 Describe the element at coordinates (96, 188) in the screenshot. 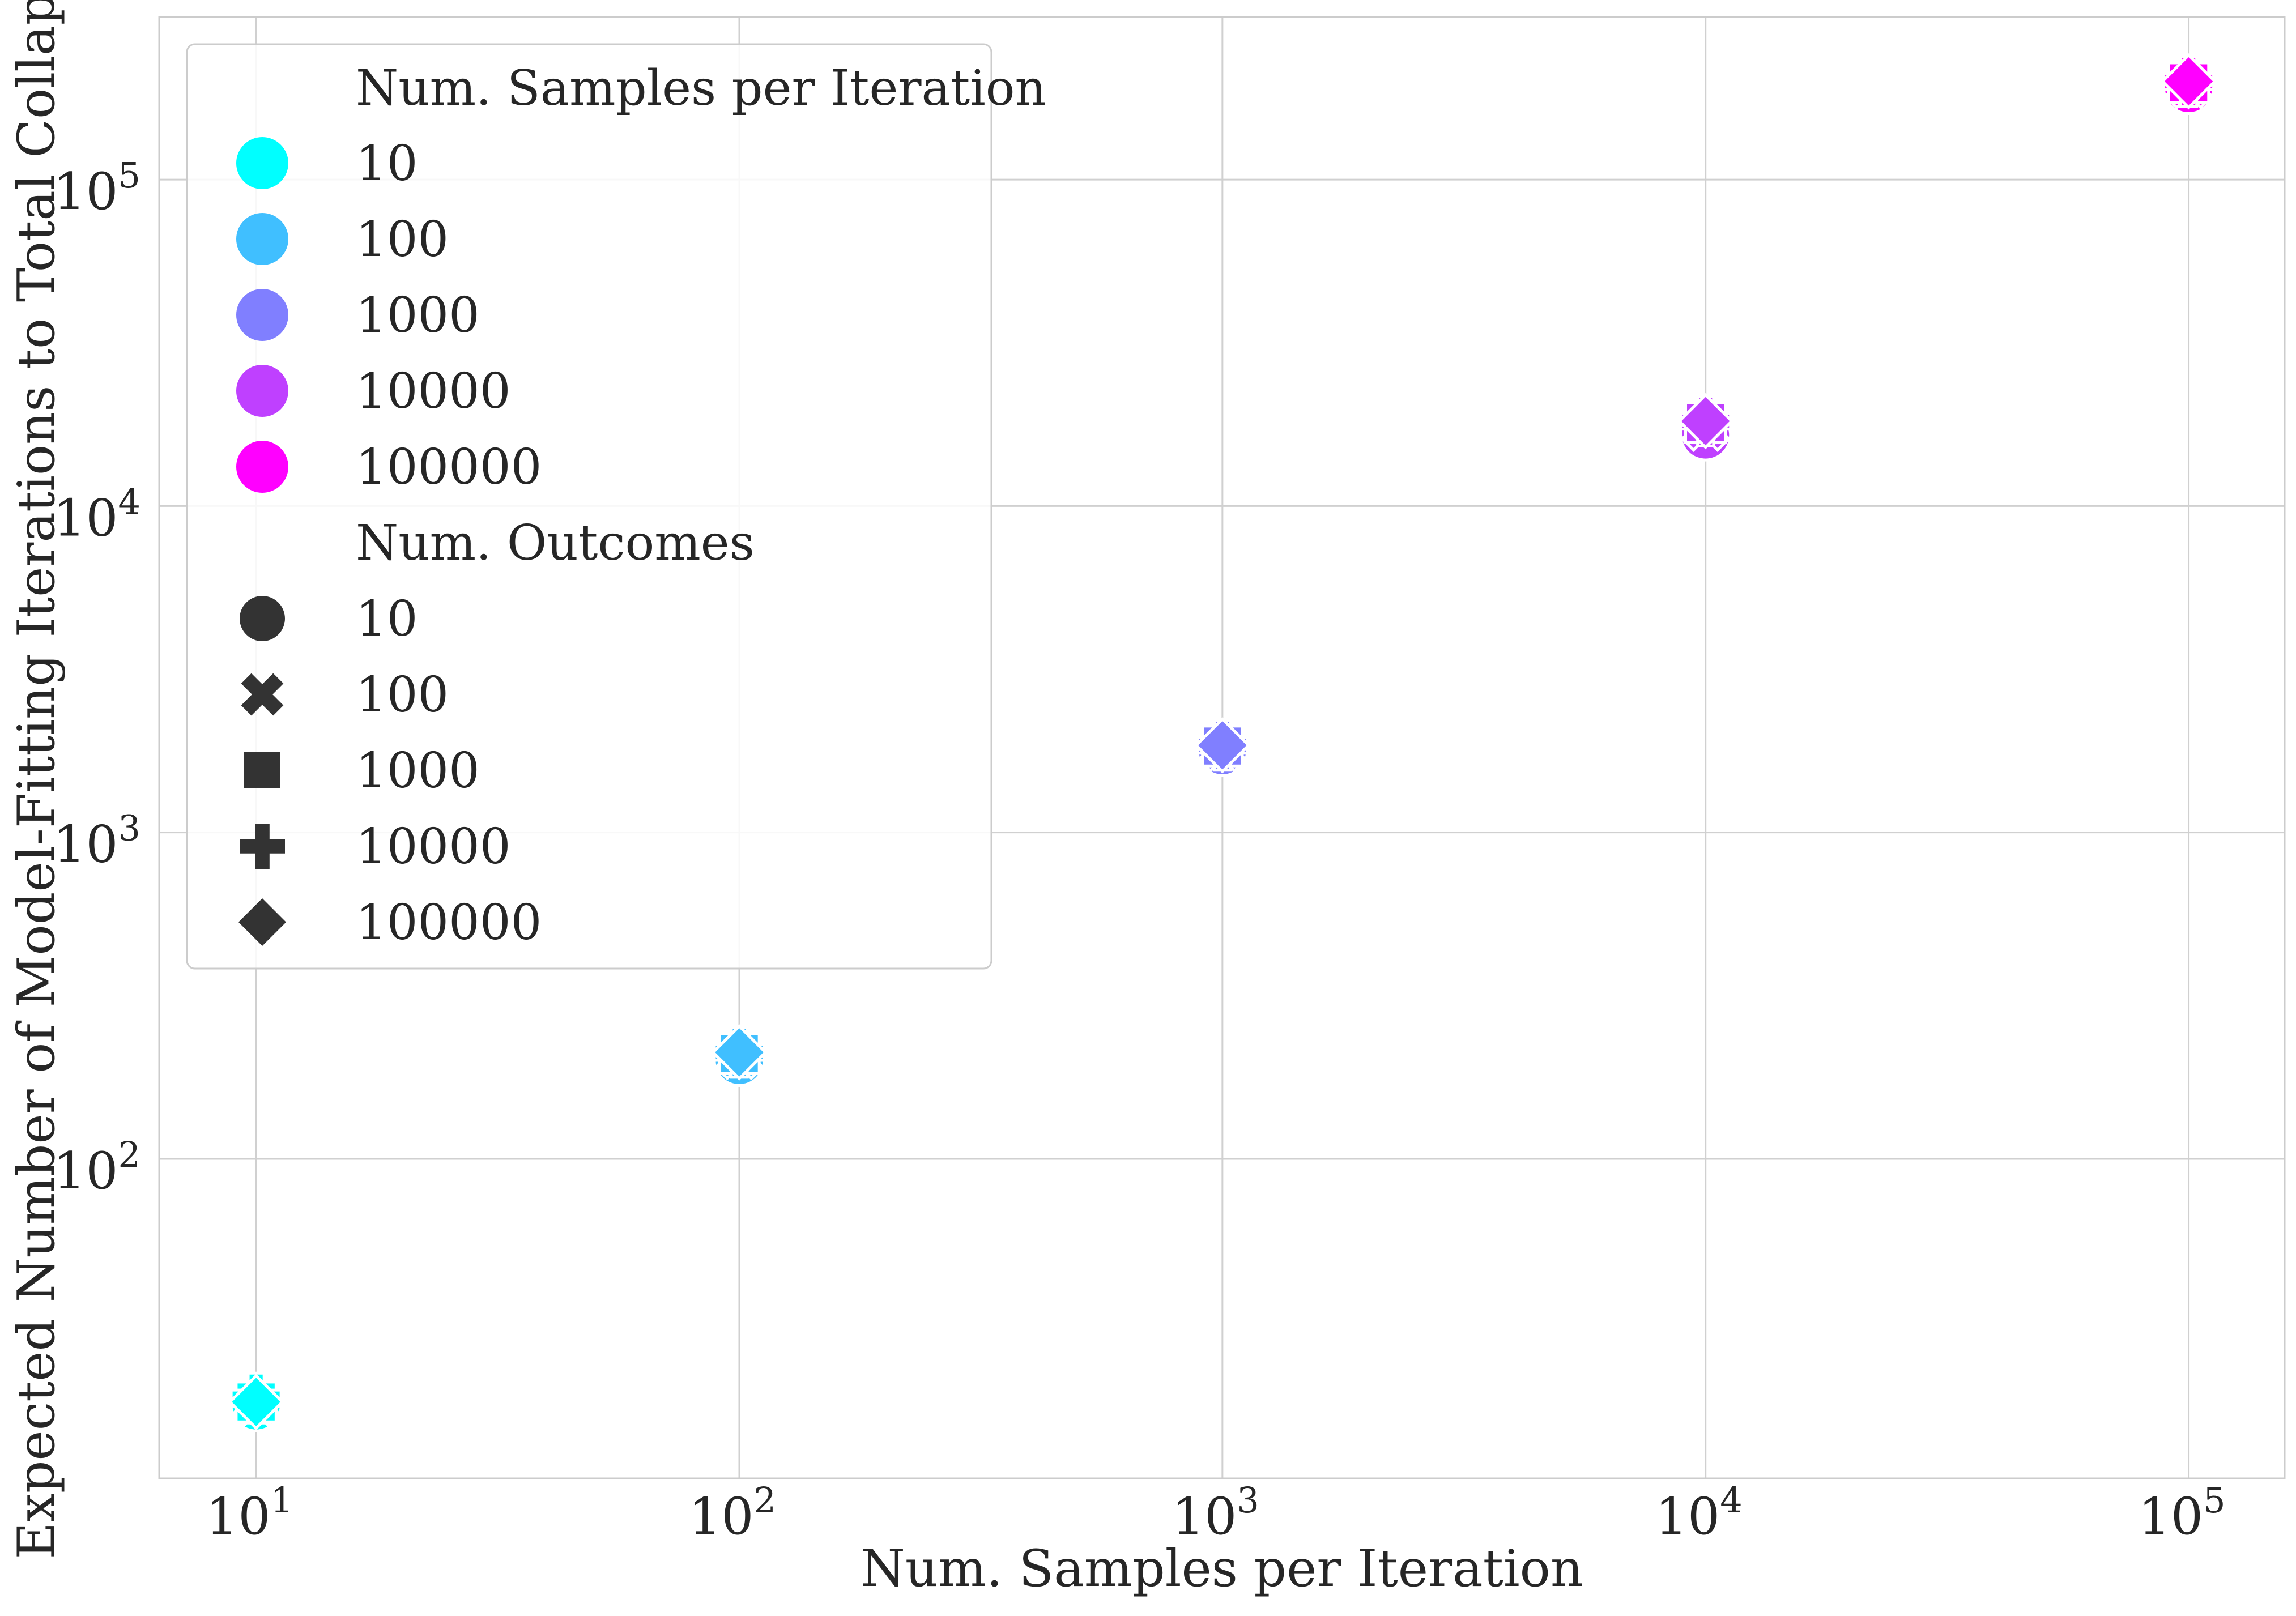

I see `y-tick-label: 10⁵` at that location.